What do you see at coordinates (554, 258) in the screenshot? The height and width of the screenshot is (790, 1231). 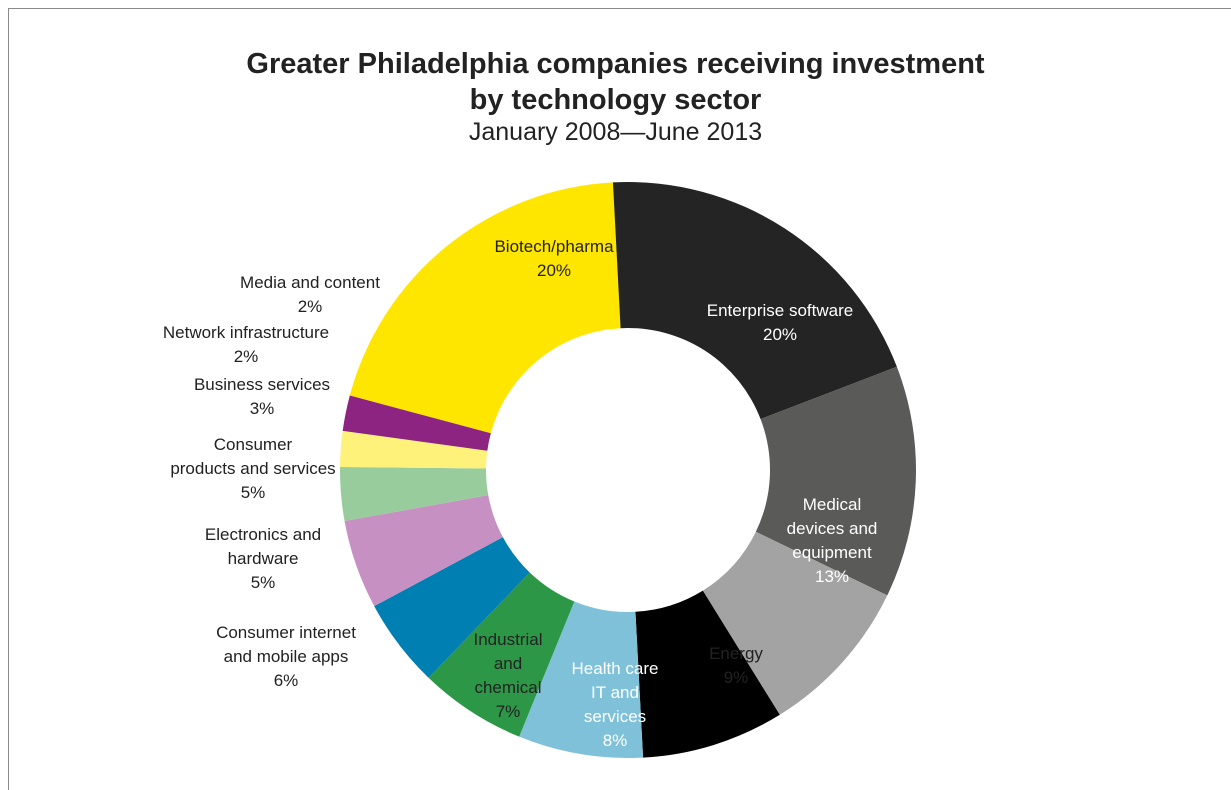 I see `label-biotech-pharma: Biotech/pharma 20%` at bounding box center [554, 258].